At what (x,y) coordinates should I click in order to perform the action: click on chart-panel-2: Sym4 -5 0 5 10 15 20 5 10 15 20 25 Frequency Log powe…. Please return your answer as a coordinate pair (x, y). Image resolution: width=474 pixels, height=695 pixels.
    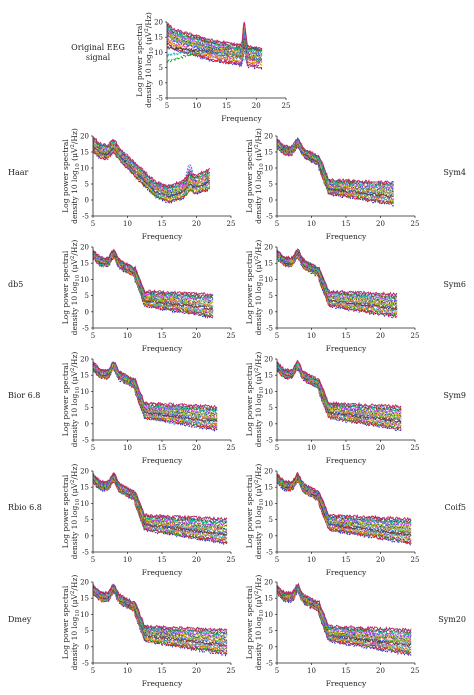
    Looking at the image, I should click on (355, 184).